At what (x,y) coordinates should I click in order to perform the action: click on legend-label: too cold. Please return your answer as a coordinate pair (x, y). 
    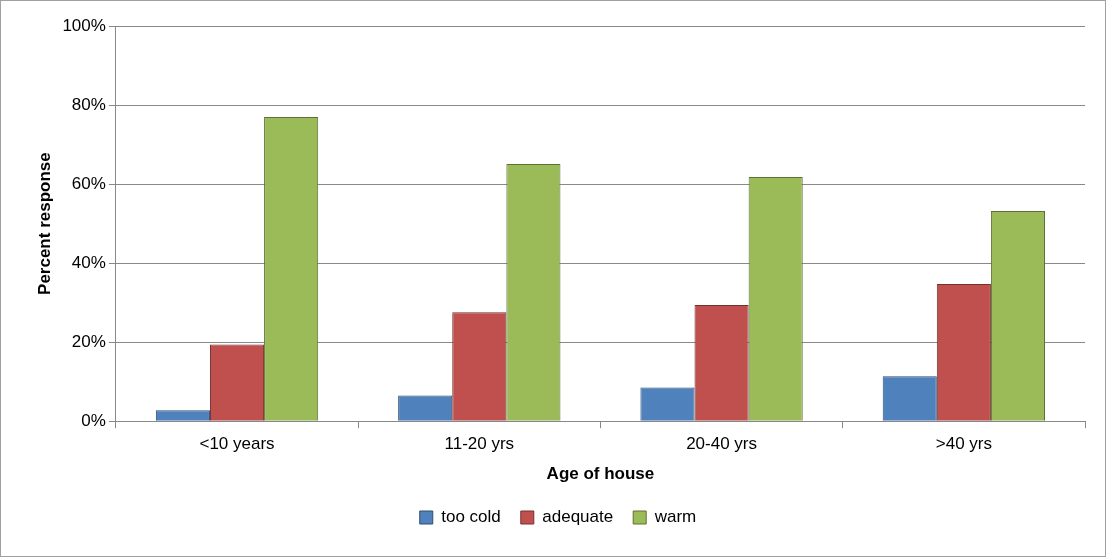
    Looking at the image, I should click on (471, 517).